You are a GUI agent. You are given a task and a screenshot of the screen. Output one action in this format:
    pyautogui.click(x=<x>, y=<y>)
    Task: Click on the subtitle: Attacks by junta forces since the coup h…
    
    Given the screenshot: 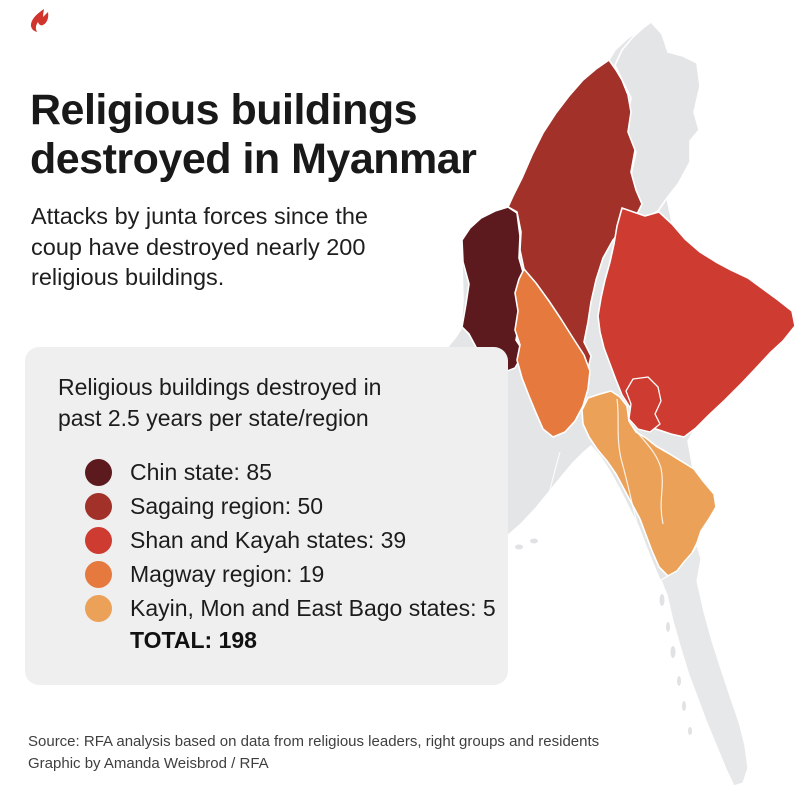 What is the action you would take?
    pyautogui.click(x=199, y=247)
    